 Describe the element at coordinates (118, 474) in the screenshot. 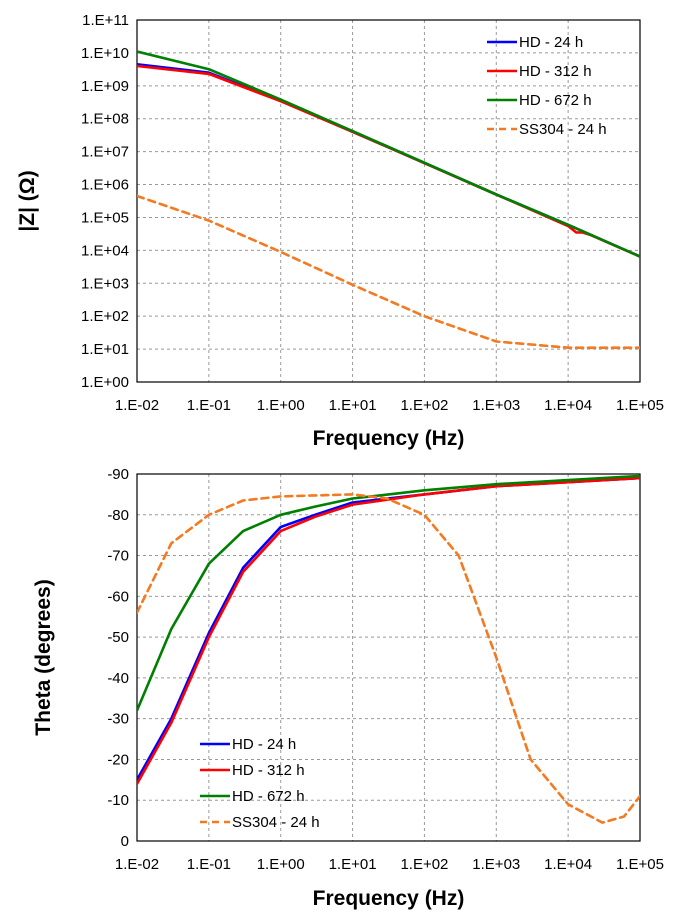

I see `y-tick-label: -90` at that location.